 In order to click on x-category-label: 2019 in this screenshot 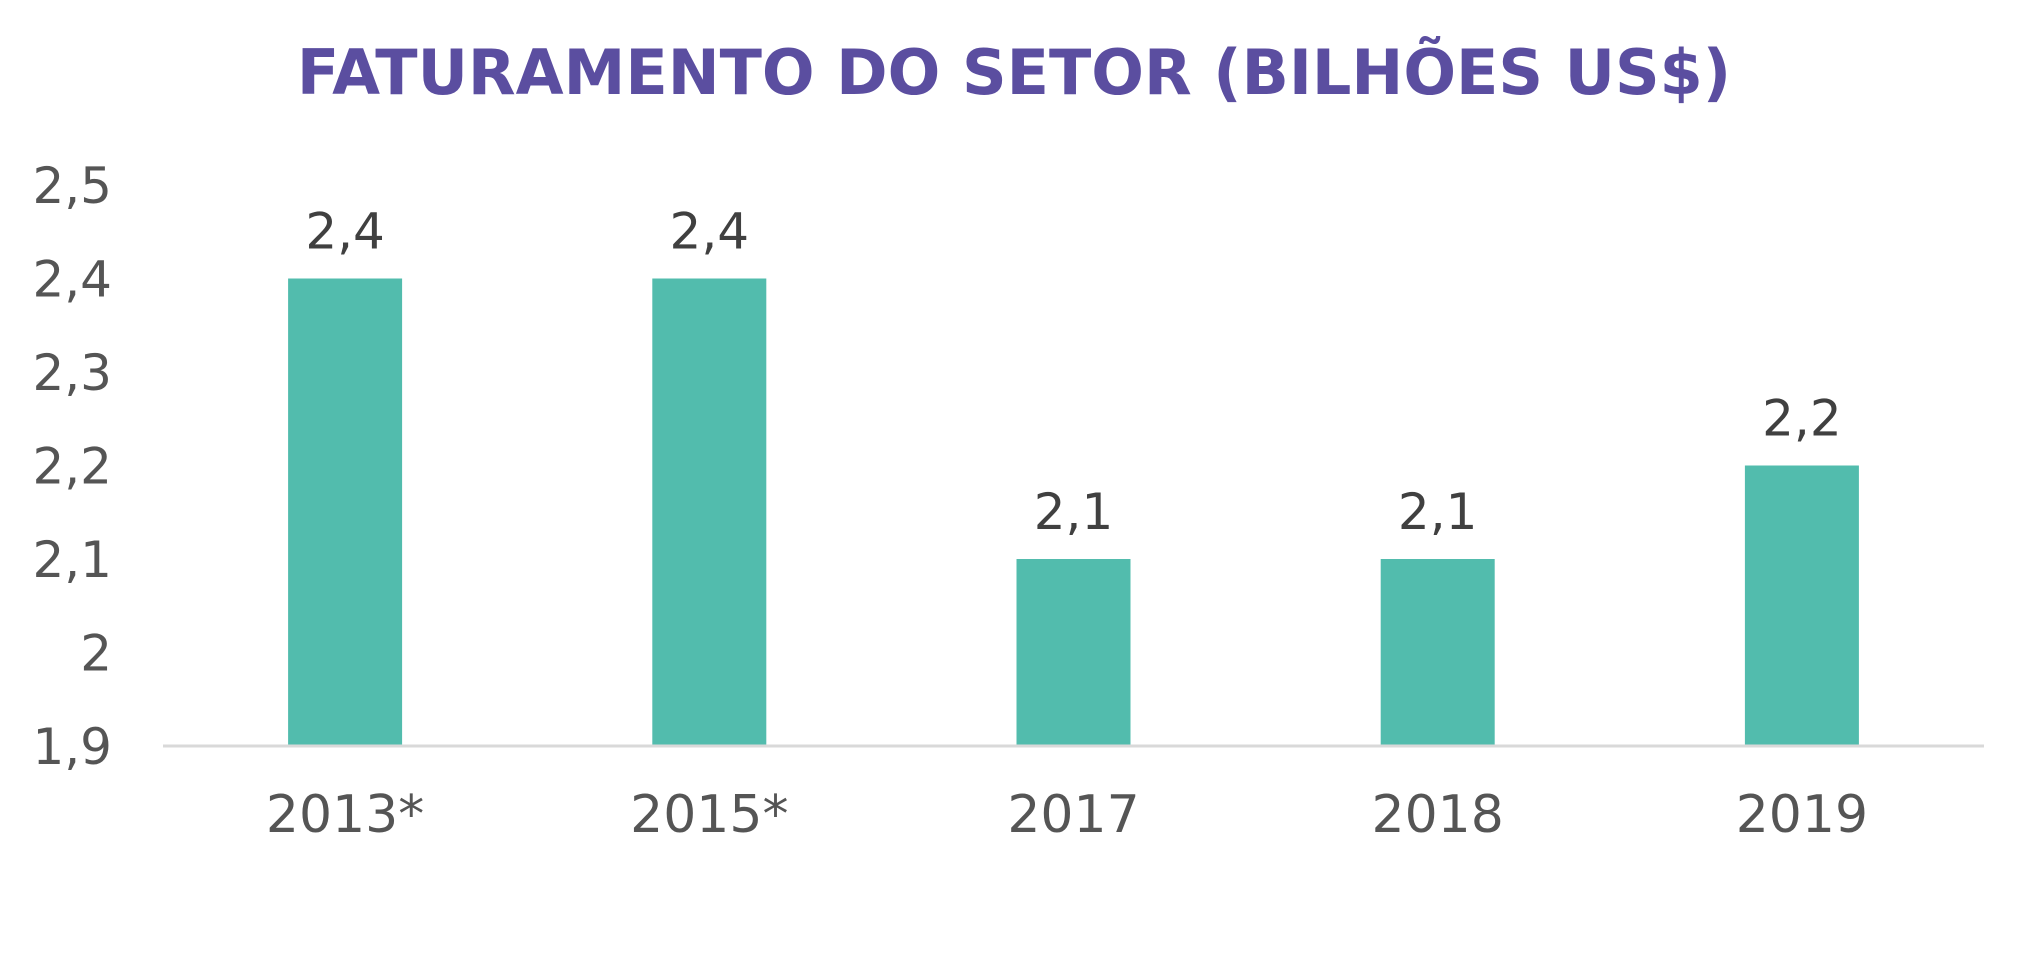, I will do `click(1802, 815)`.